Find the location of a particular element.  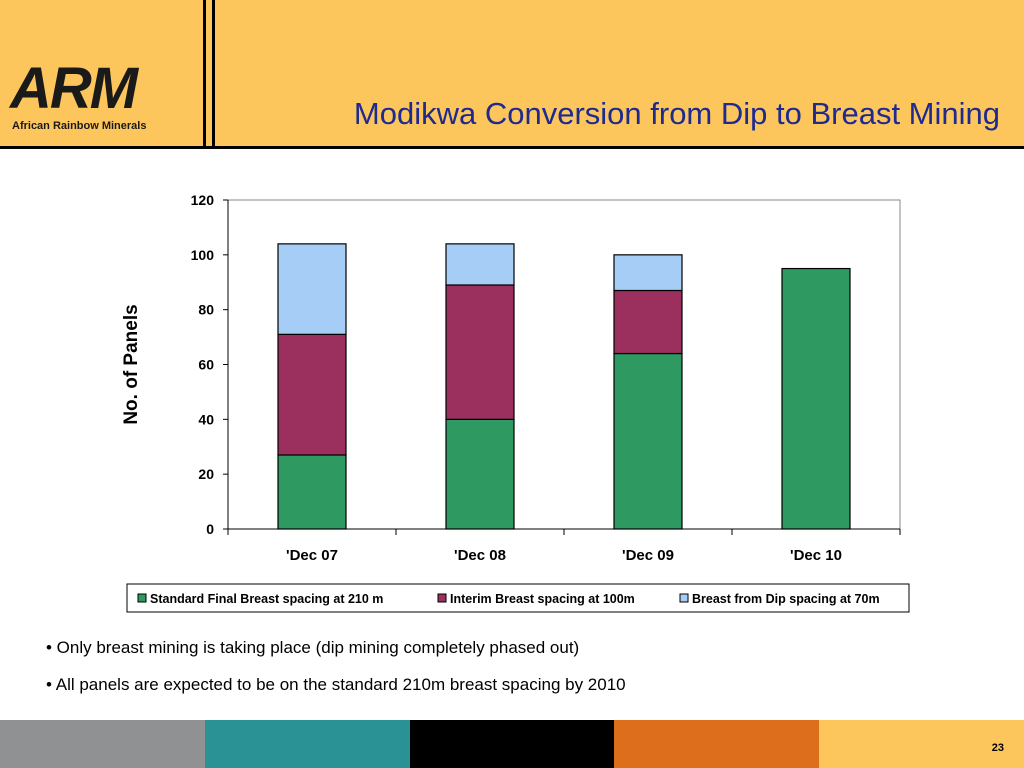

x-tick-label: 'Dec 08 is located at coordinates (480, 555).